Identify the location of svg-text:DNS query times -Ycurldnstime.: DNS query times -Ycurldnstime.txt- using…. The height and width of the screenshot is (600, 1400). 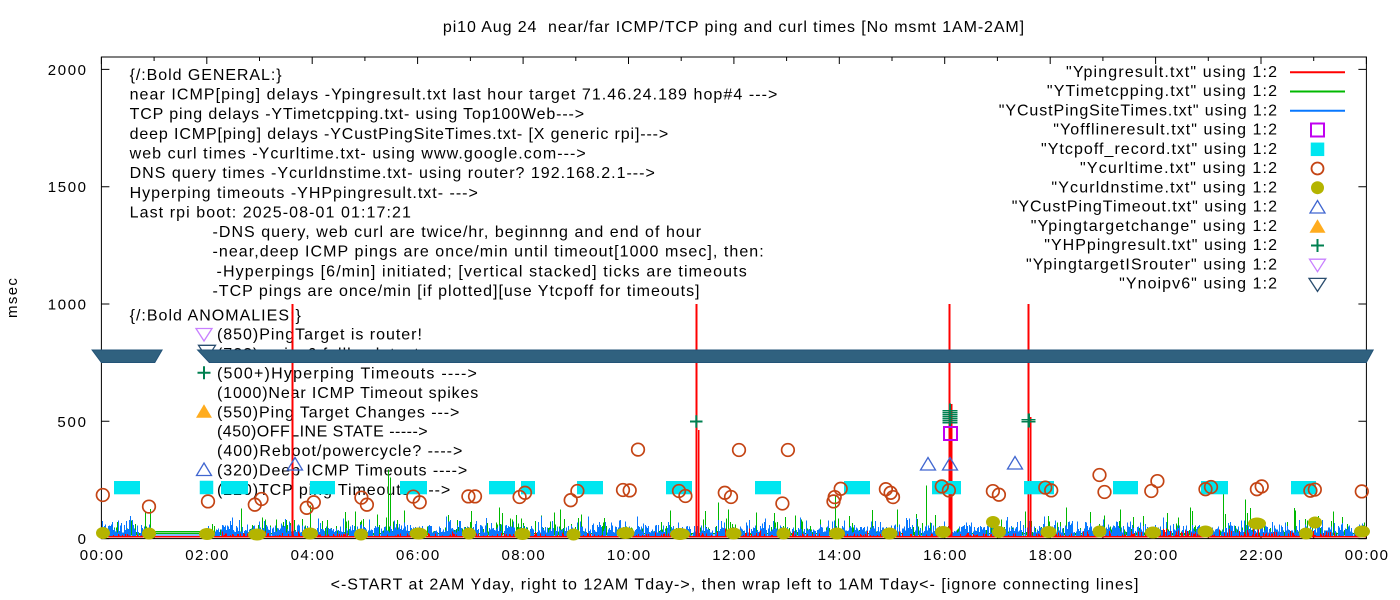
(392, 173).